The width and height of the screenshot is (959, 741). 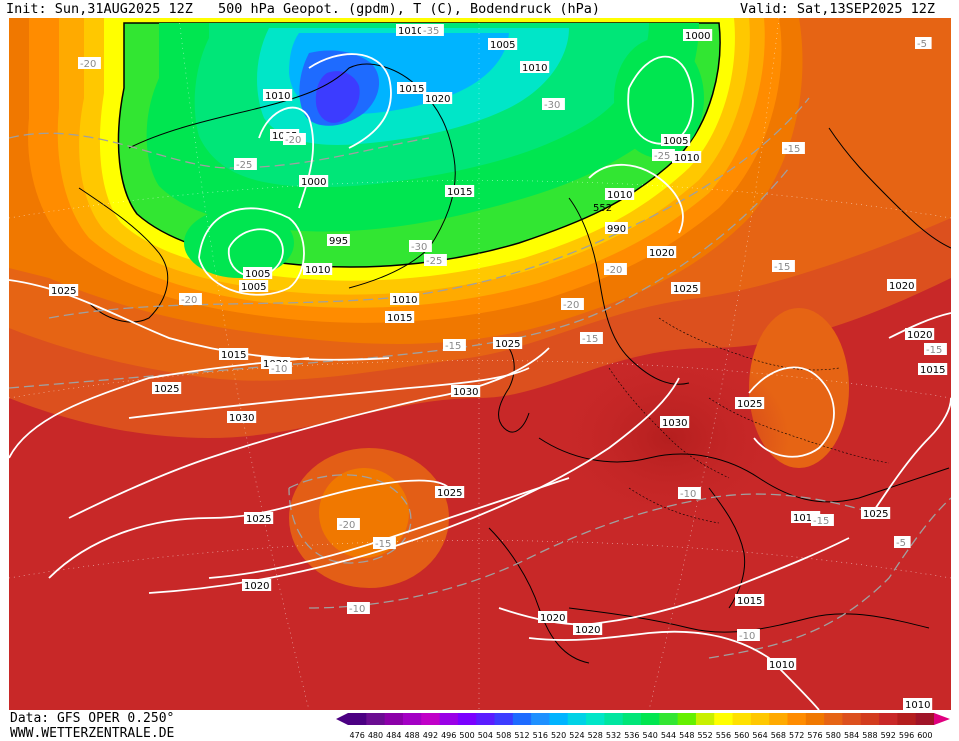 I want to click on temperature-label-text: -25, so click(x=662, y=156).